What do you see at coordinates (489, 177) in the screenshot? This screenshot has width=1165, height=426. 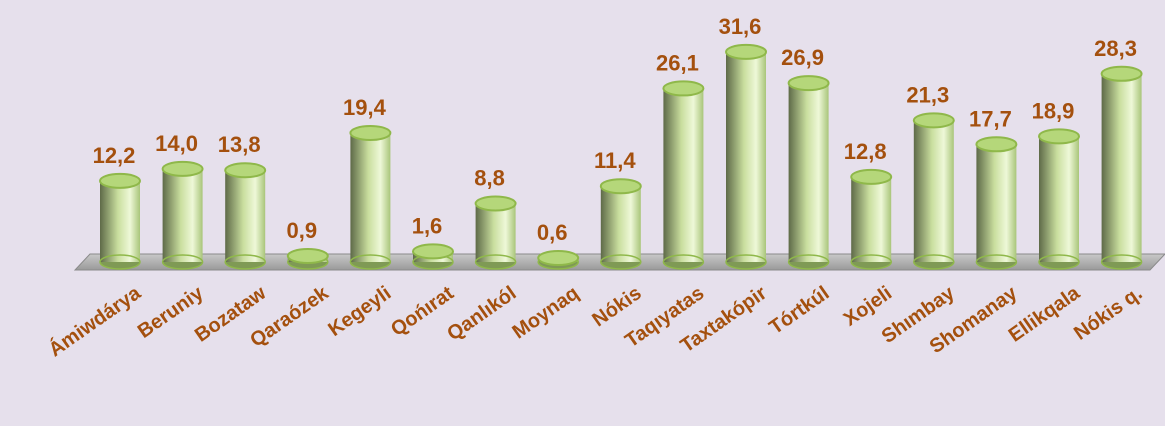 I see `value-label: 8,8` at bounding box center [489, 177].